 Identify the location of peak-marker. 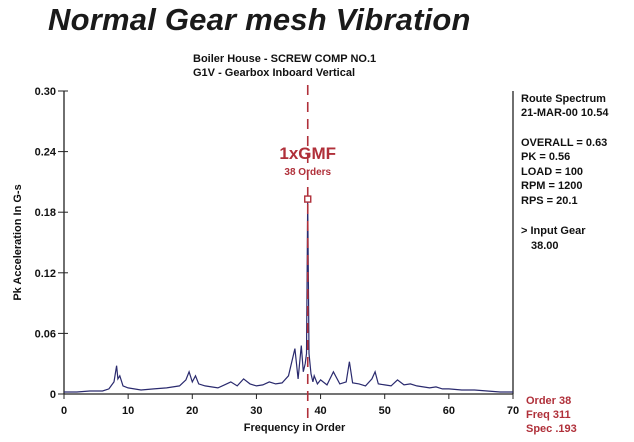
(308, 199).